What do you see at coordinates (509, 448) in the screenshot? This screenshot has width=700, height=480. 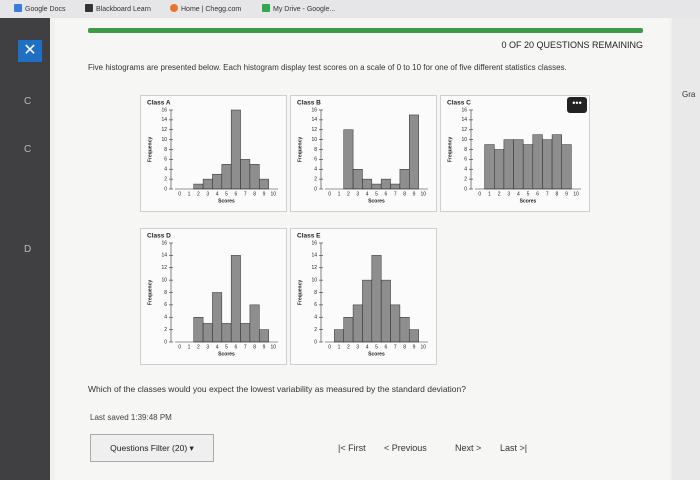 I see `last-label: Last` at bounding box center [509, 448].